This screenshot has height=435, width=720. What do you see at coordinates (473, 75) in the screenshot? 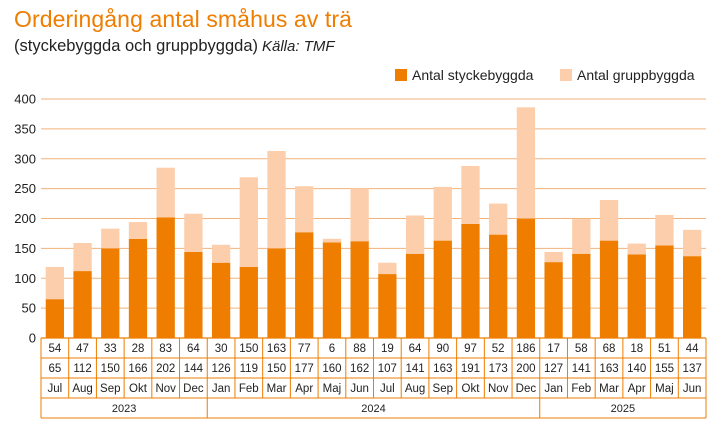
I see `legend-label-styckebyggda: Antal styckebyggda` at bounding box center [473, 75].